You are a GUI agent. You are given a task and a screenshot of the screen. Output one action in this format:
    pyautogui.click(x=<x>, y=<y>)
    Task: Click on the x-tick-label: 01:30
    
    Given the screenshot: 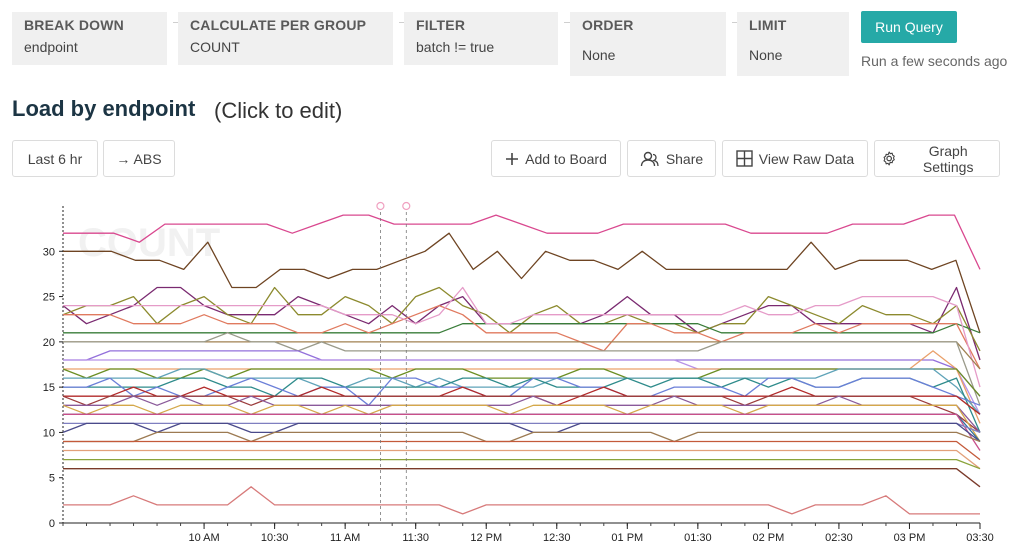 What is the action you would take?
    pyautogui.click(x=698, y=538)
    